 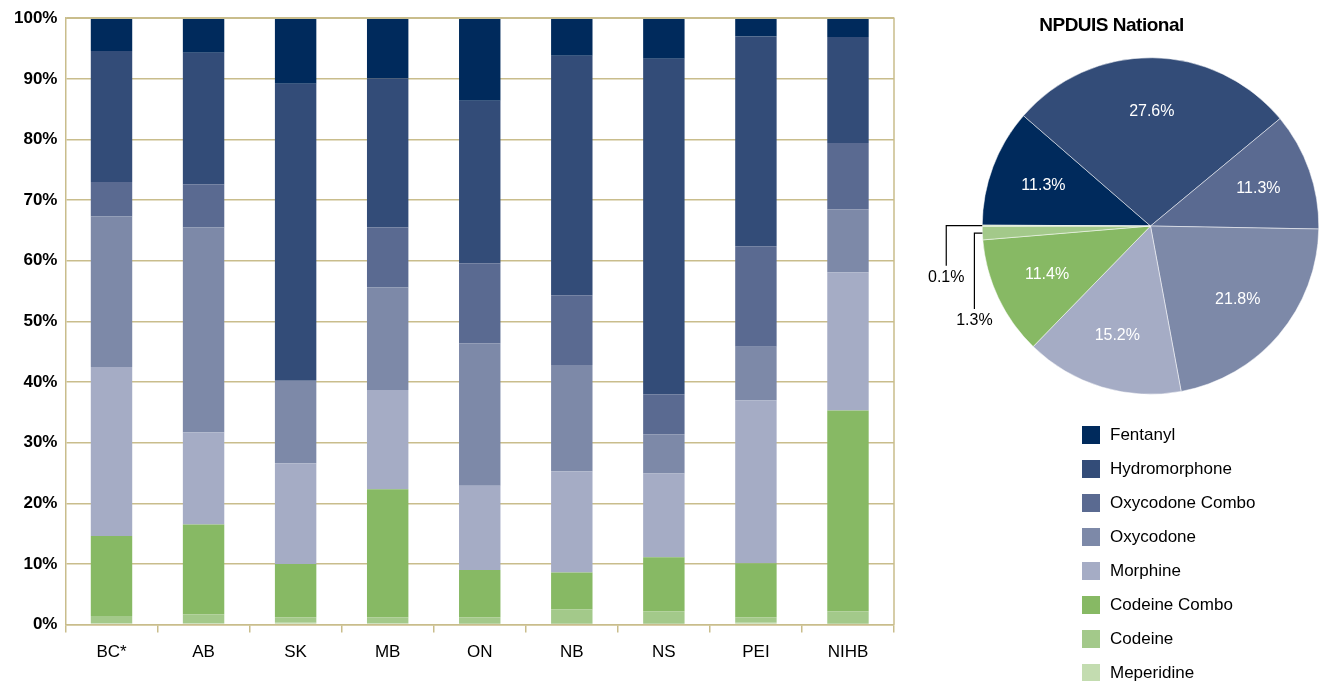 I want to click on y-tick-label: 40%, so click(x=40, y=381).